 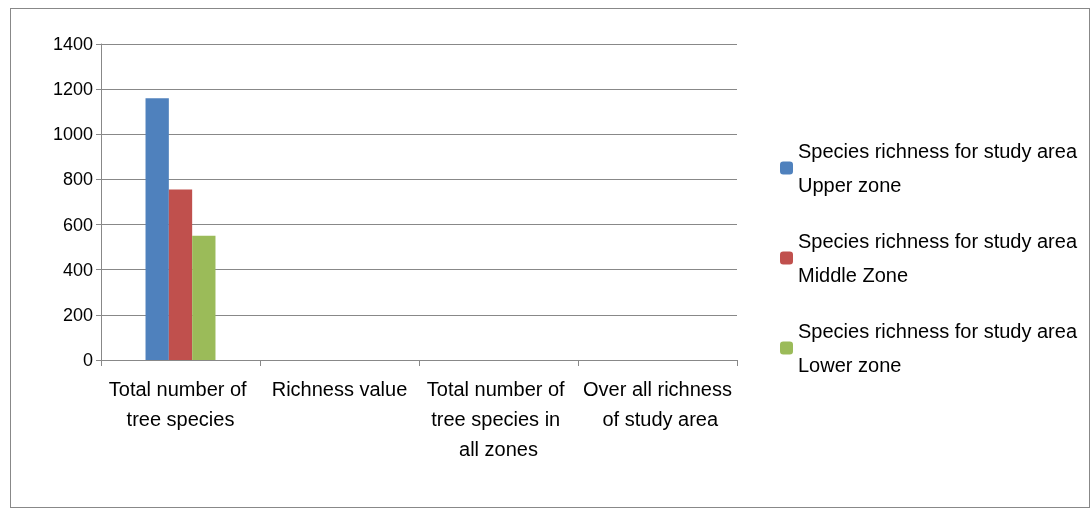 What do you see at coordinates (77, 314) in the screenshot?
I see `y-tick-label: 200` at bounding box center [77, 314].